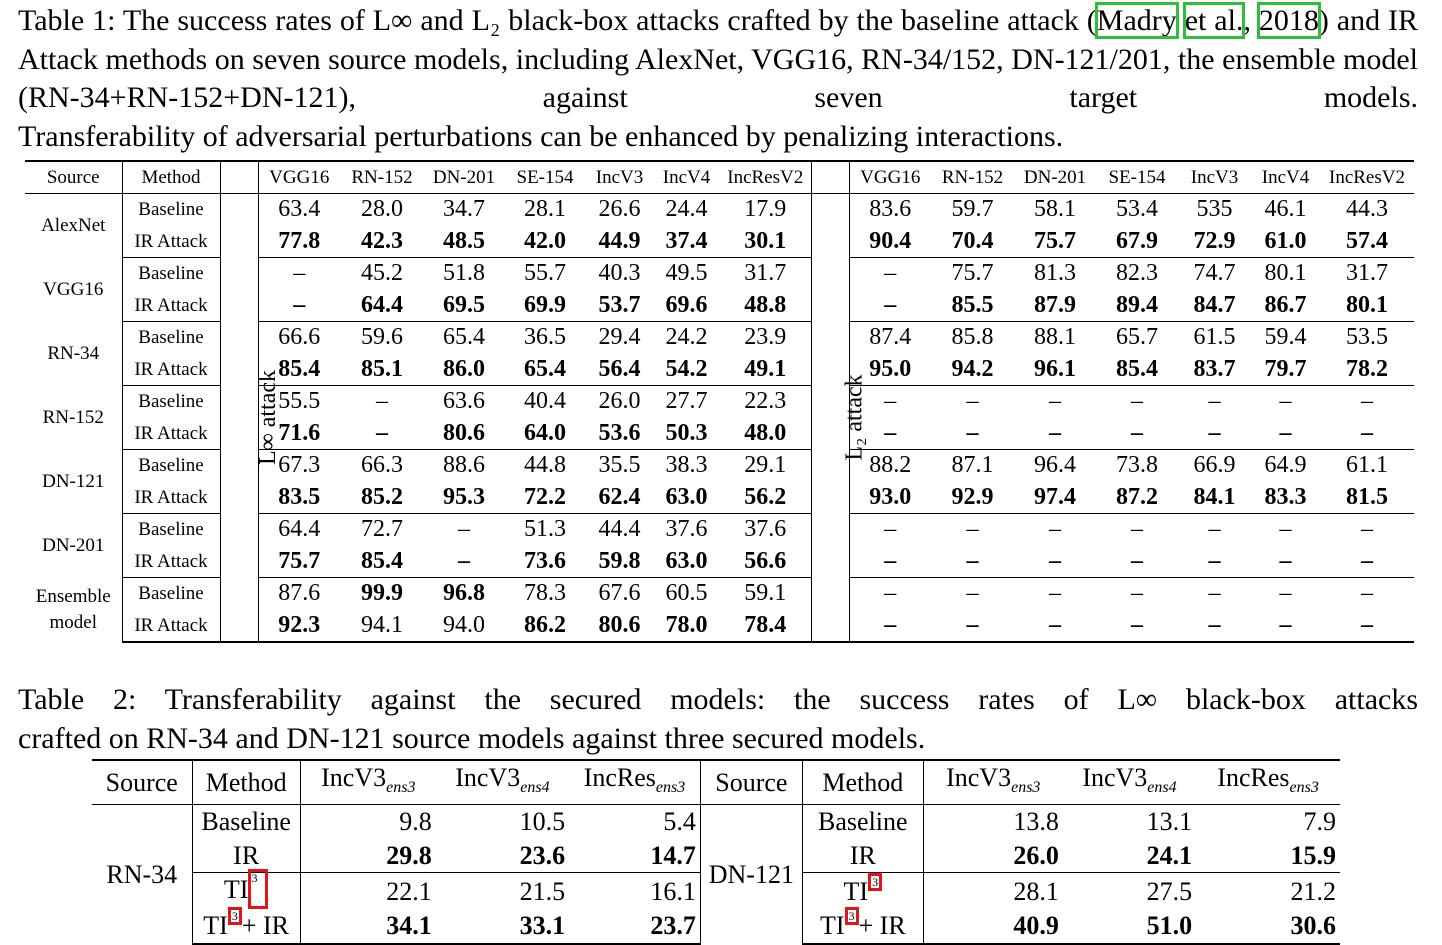 The width and height of the screenshot is (1442, 945). I want to click on value-text: 94.2, so click(972, 368).